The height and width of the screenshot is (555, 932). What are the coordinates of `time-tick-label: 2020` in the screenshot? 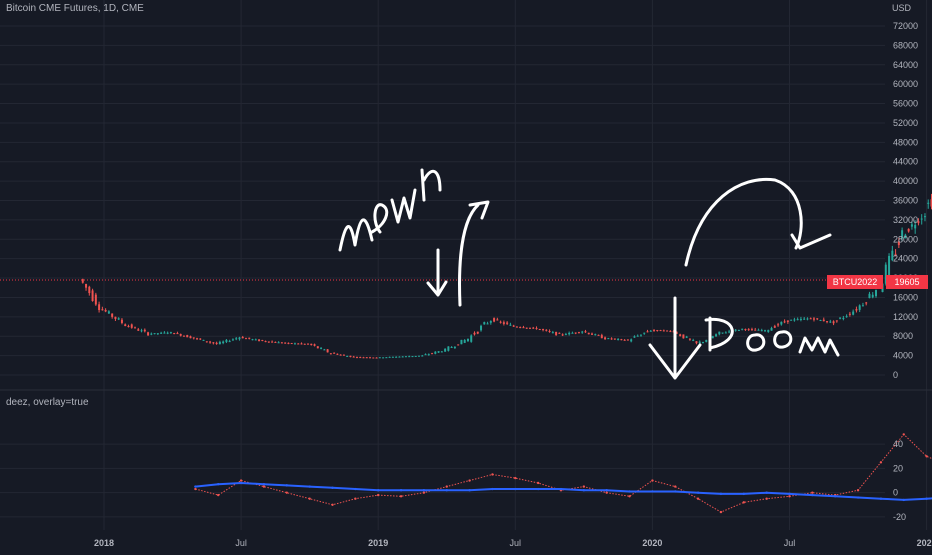 It's located at (652, 543).